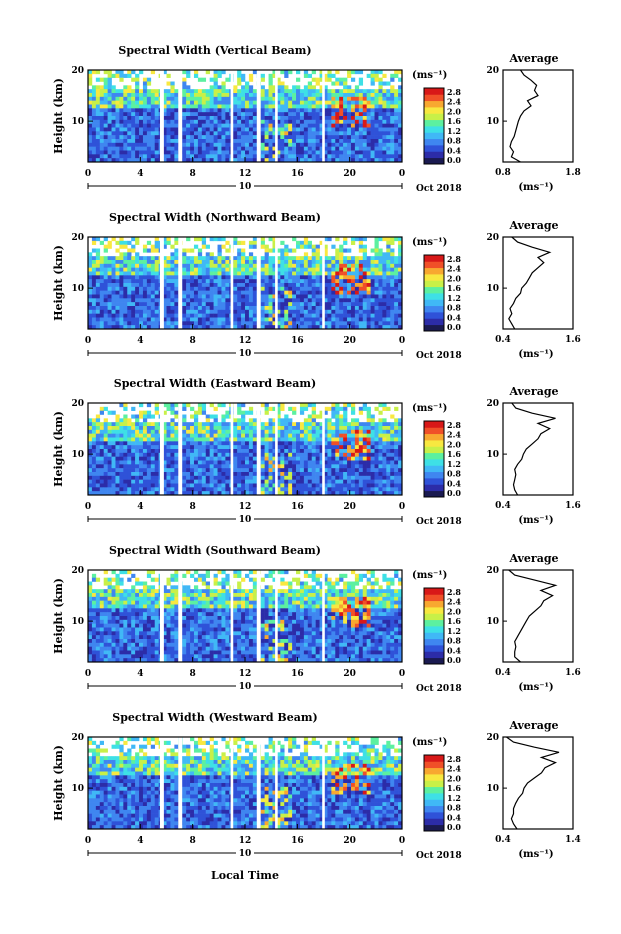 This screenshot has width=621, height=934. What do you see at coordinates (436, 284) in the screenshot?
I see `colorbar: (ms⁻¹)0.00.40.81.21.62.02.42.8` at bounding box center [436, 284].